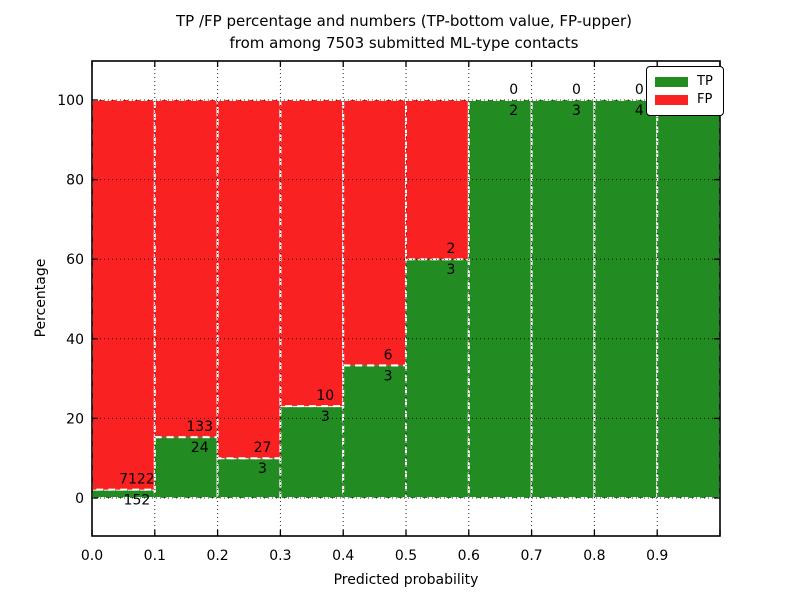  I want to click on x-tick-label: 0.1, so click(155, 556).